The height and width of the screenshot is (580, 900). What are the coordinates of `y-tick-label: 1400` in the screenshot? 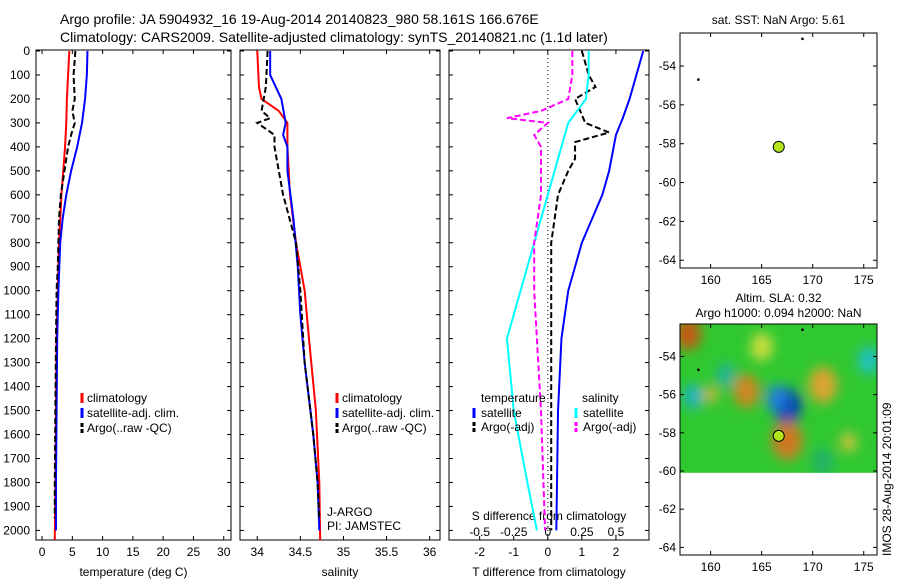 It's located at (16, 387).